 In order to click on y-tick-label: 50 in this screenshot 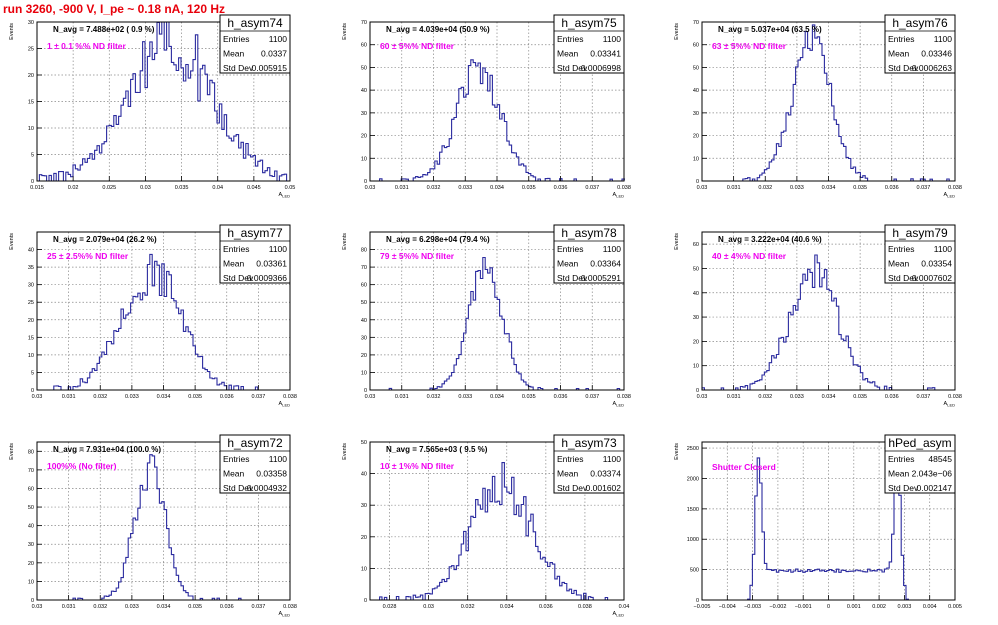, I will do `click(364, 303)`.